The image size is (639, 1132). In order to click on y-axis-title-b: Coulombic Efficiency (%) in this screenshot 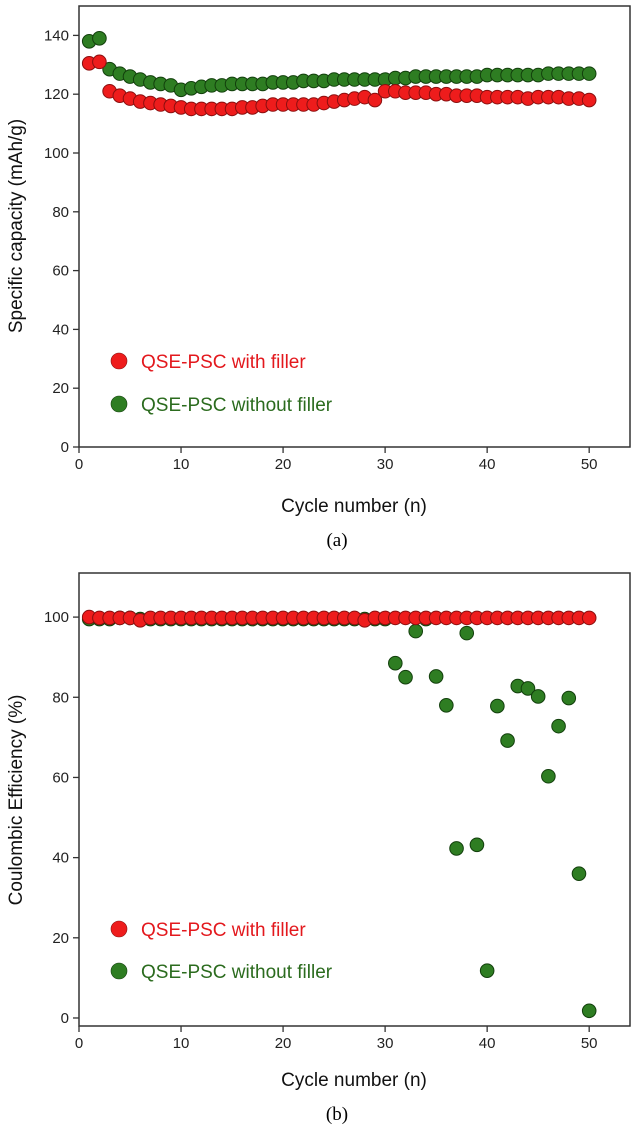, I will do `click(16, 800)`.